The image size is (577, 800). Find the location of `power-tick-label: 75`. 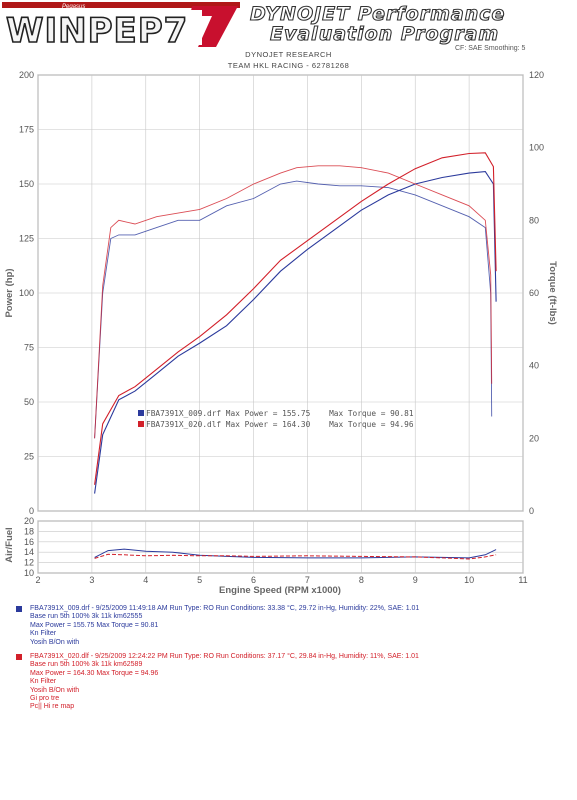

power-tick-label: 75 is located at coordinates (29, 348).